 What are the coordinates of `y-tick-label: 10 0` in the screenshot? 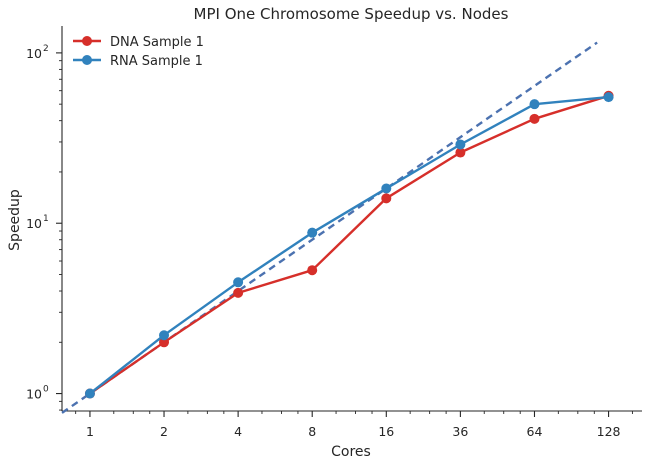 It's located at (37, 393).